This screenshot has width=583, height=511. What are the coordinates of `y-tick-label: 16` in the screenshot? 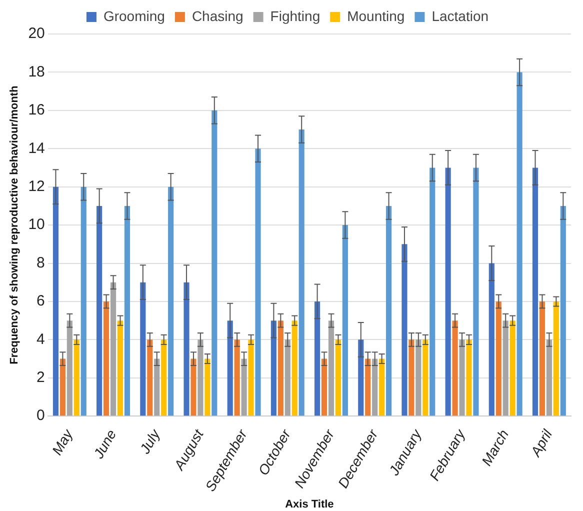 It's located at (36, 110).